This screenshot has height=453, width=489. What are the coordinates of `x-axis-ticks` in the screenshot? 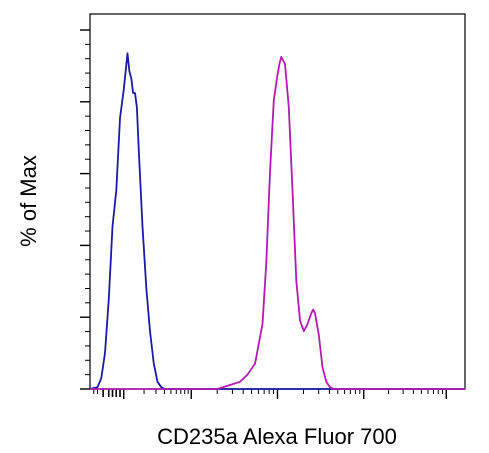 It's located at (270, 394).